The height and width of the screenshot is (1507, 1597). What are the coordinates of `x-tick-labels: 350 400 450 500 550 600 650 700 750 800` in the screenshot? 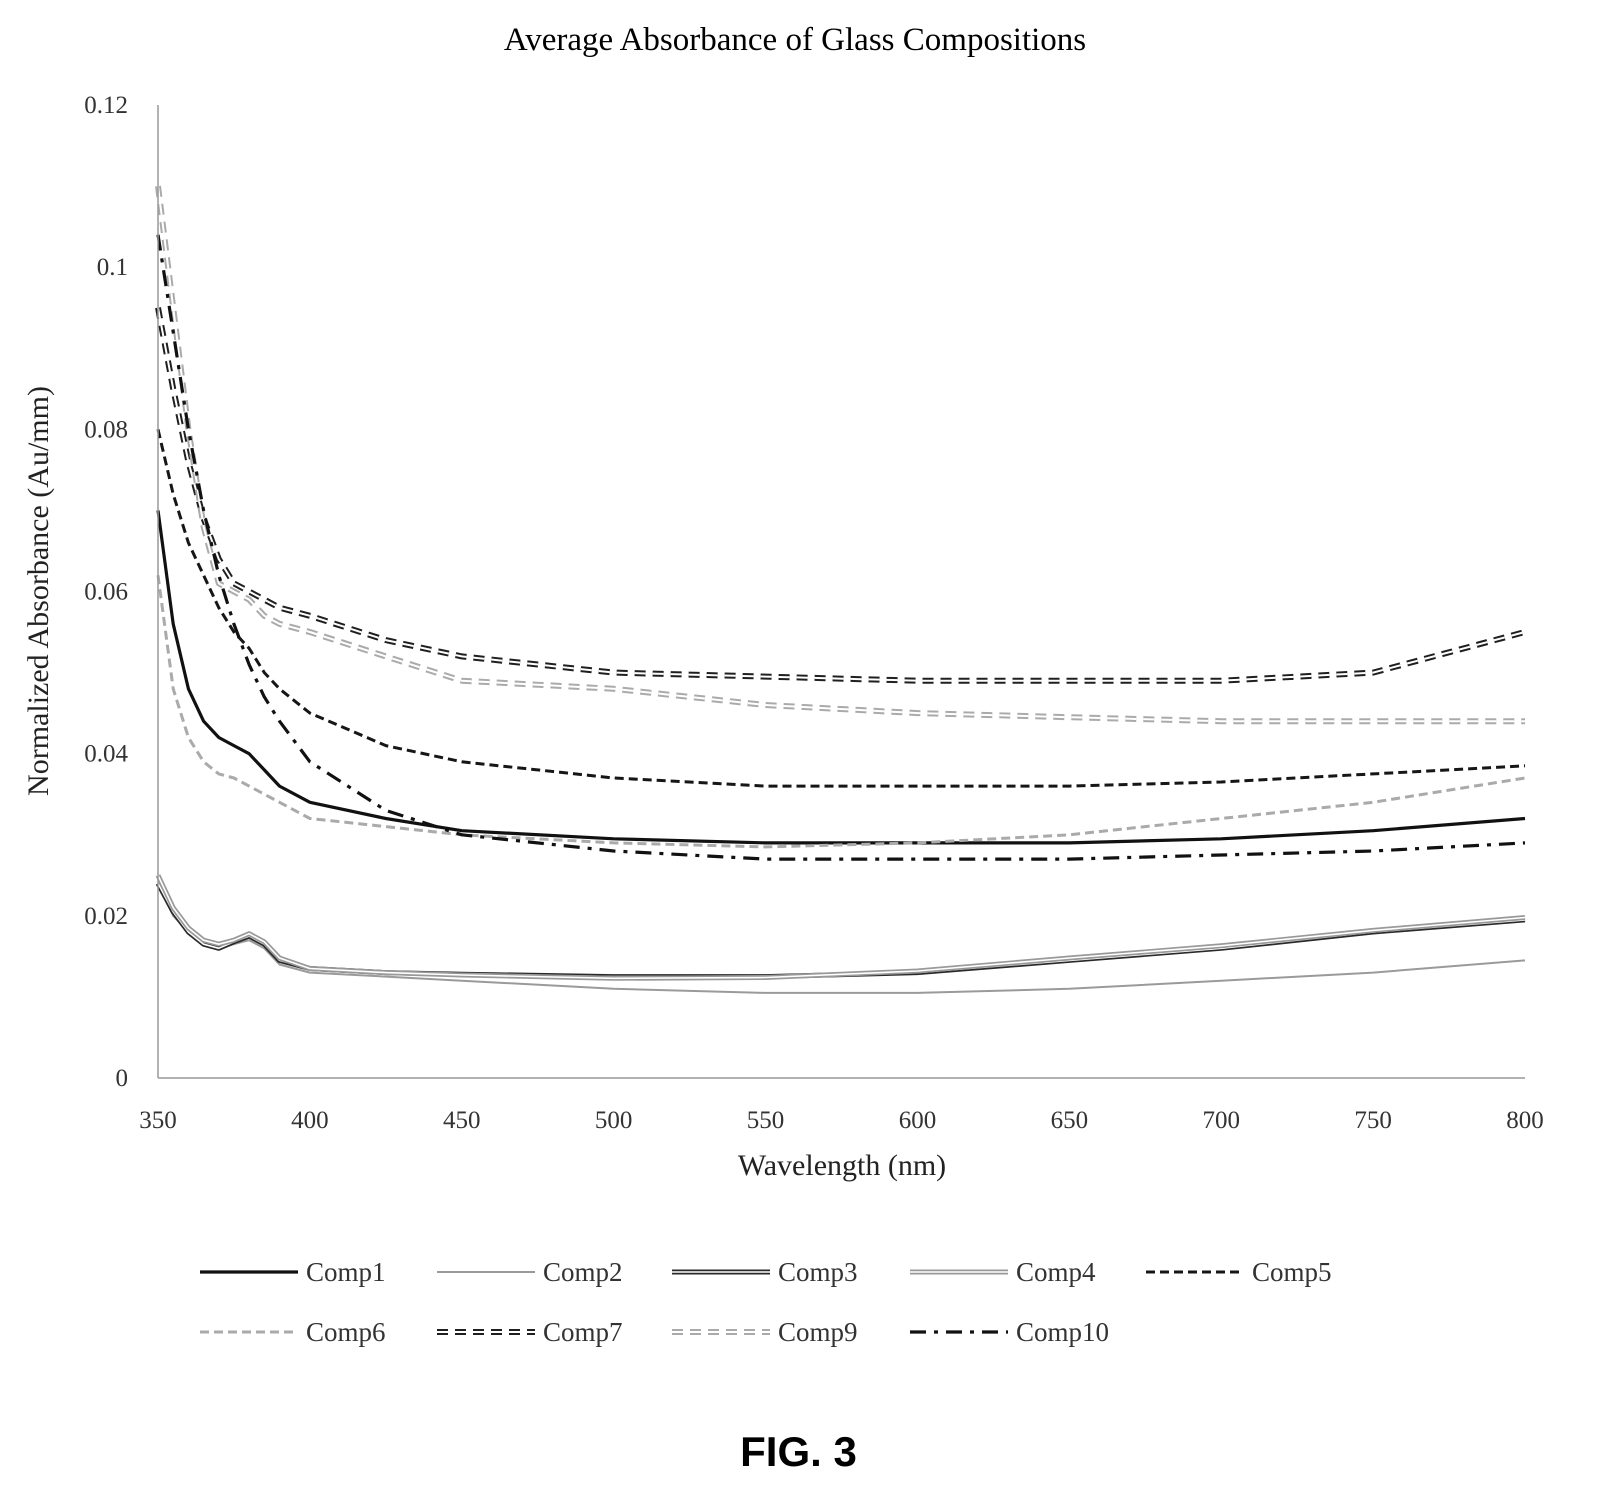 It's located at (841, 1120).